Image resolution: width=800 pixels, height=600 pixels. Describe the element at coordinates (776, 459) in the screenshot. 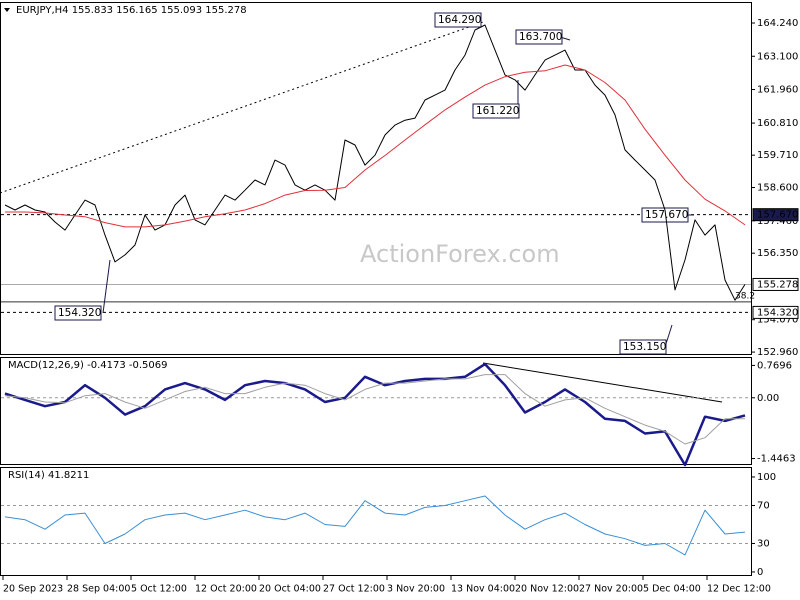

I see `y-tick-label: -1.4463` at that location.